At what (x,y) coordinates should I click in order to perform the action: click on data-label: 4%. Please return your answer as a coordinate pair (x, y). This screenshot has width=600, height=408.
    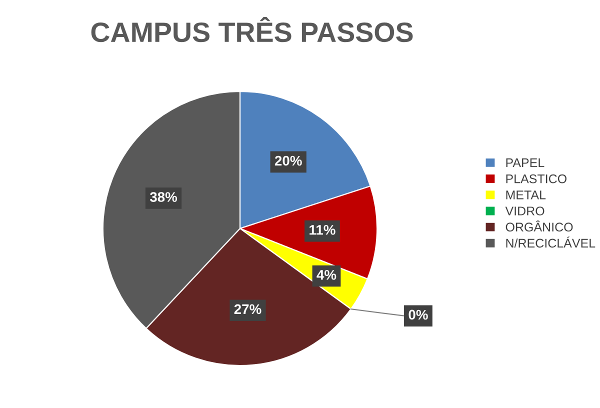
    Looking at the image, I should click on (326, 275).